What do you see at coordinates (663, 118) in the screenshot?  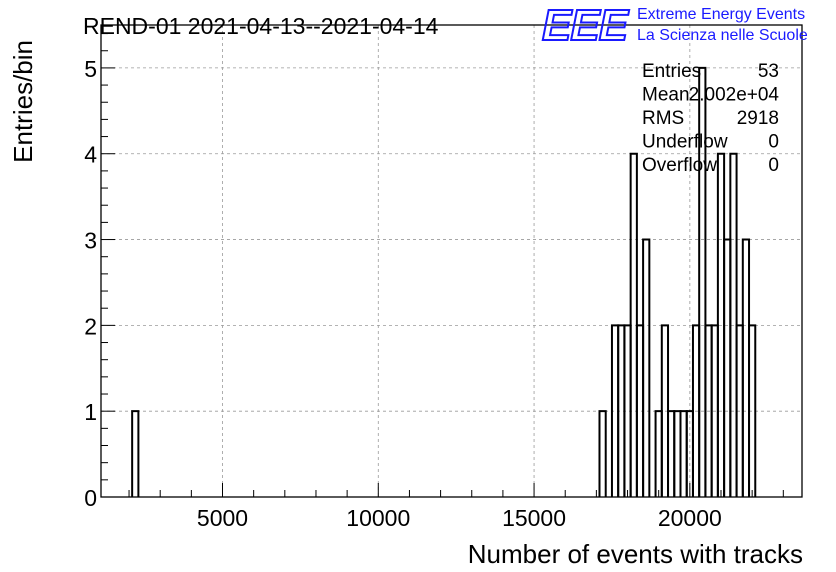 I see `stats-label: RMS` at bounding box center [663, 118].